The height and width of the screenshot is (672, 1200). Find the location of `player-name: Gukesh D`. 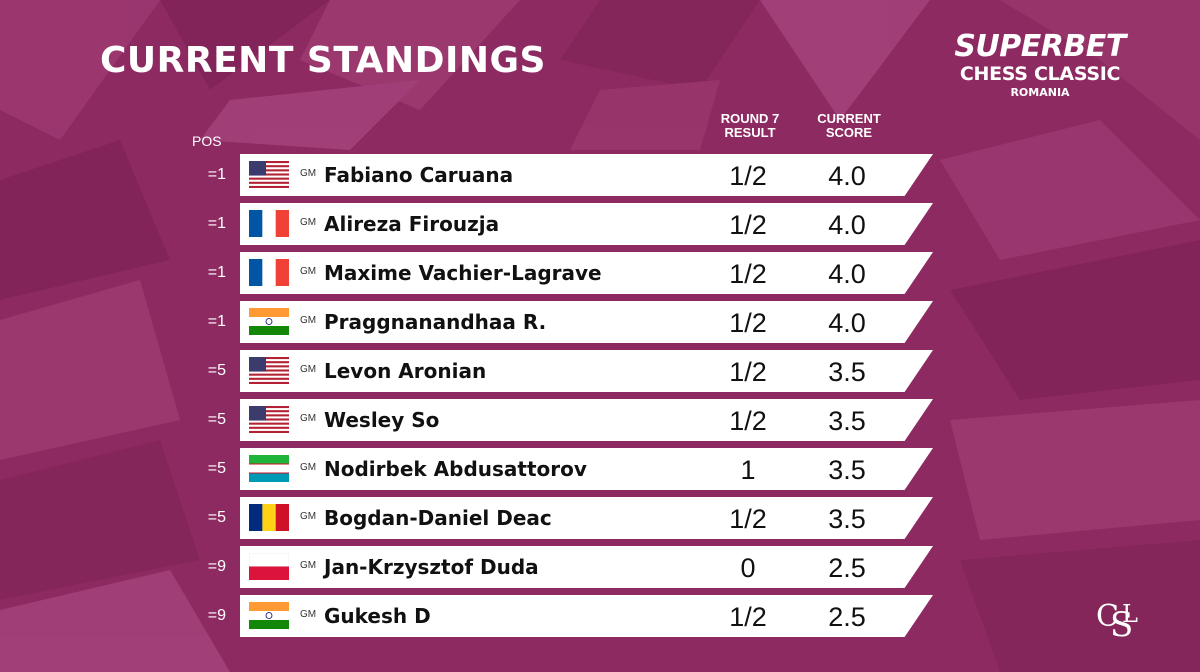

player-name: Gukesh D is located at coordinates (377, 616).